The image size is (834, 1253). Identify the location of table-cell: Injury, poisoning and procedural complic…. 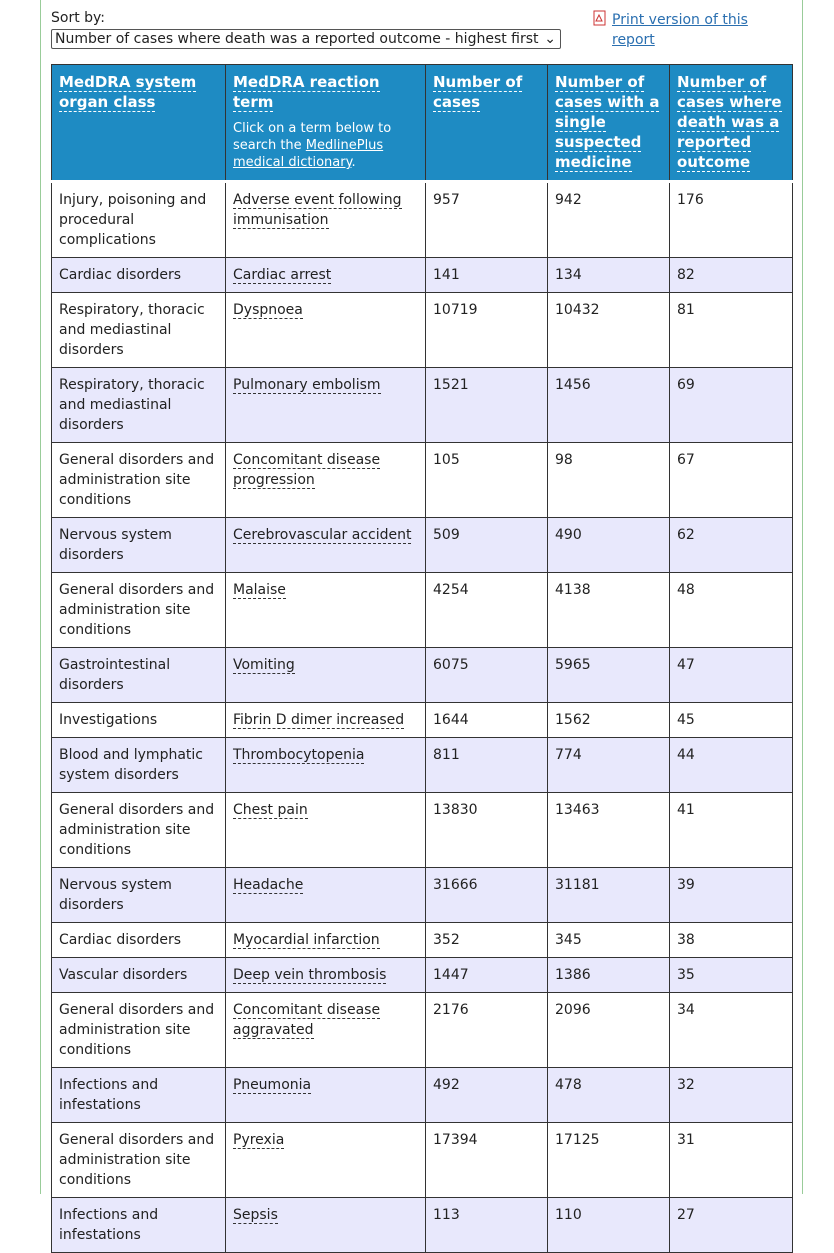
(138, 219).